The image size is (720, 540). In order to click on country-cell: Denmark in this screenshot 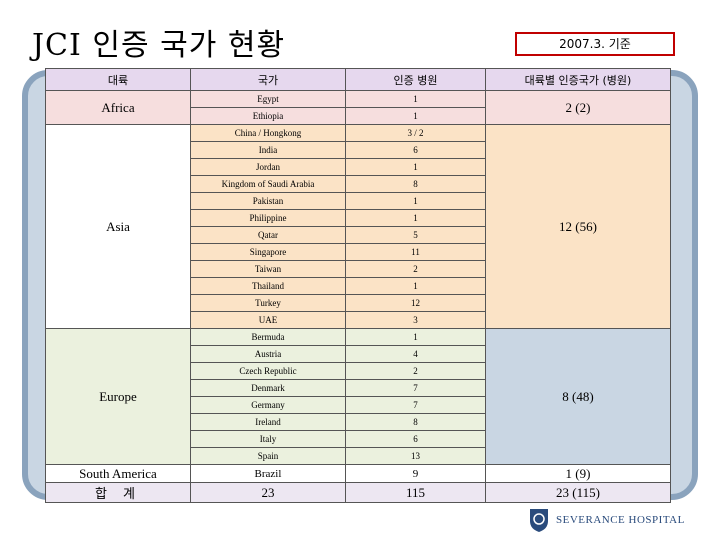, I will do `click(268, 388)`.